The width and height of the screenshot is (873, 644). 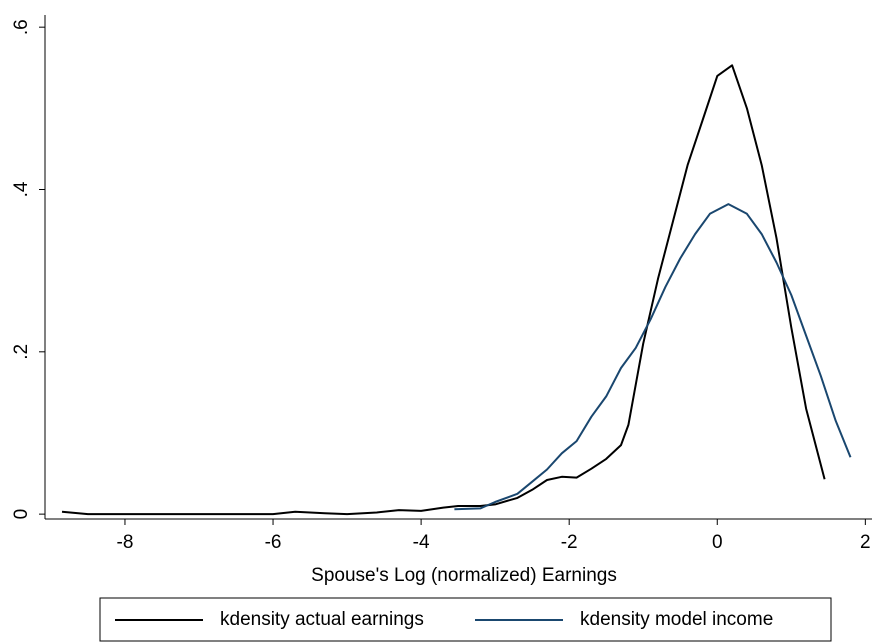 What do you see at coordinates (21, 189) in the screenshot?
I see `y-tick-label: .4` at bounding box center [21, 189].